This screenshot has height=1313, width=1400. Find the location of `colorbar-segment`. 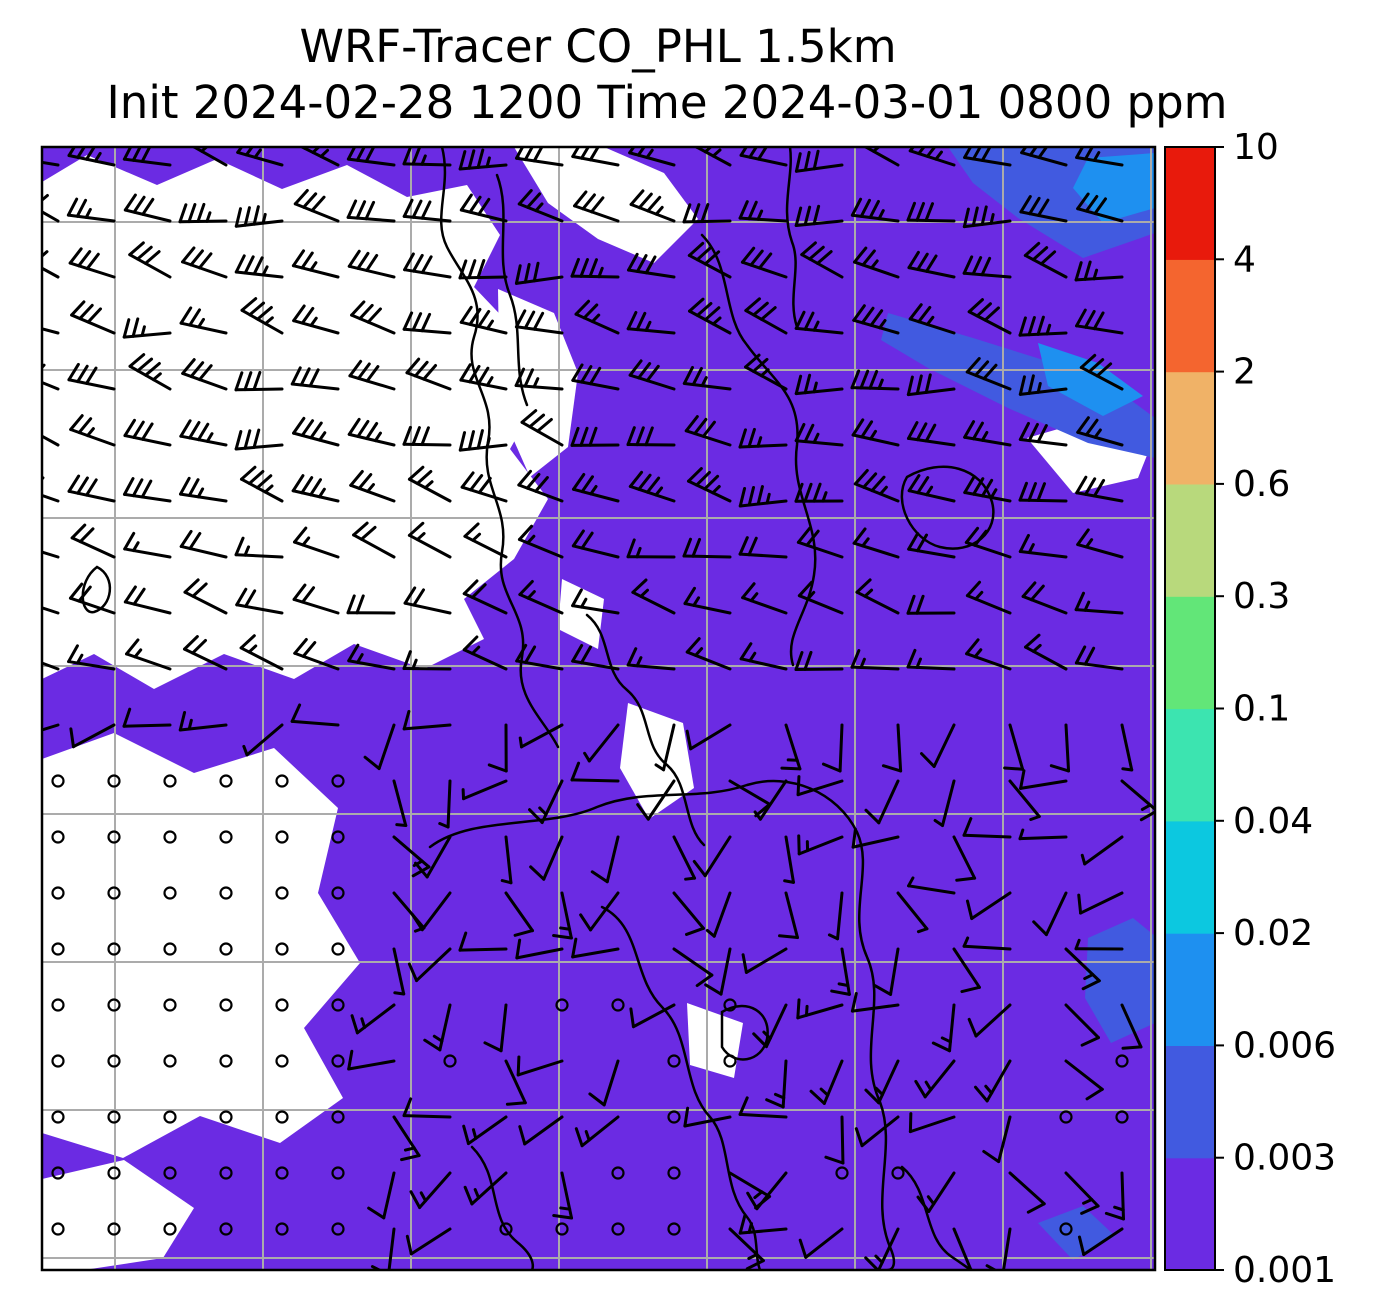

colorbar-segment is located at coordinates (1190, 1214).